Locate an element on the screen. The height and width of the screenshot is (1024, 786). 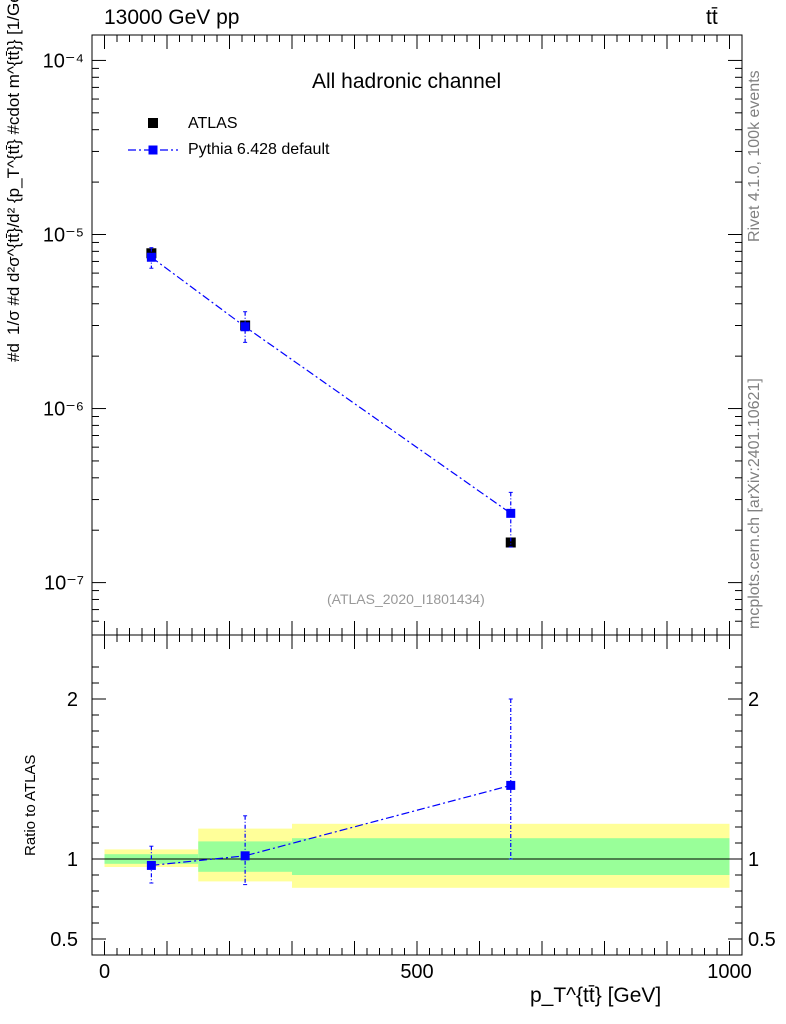
ratio-y-tick-label-left: 2 is located at coordinates (72, 700).